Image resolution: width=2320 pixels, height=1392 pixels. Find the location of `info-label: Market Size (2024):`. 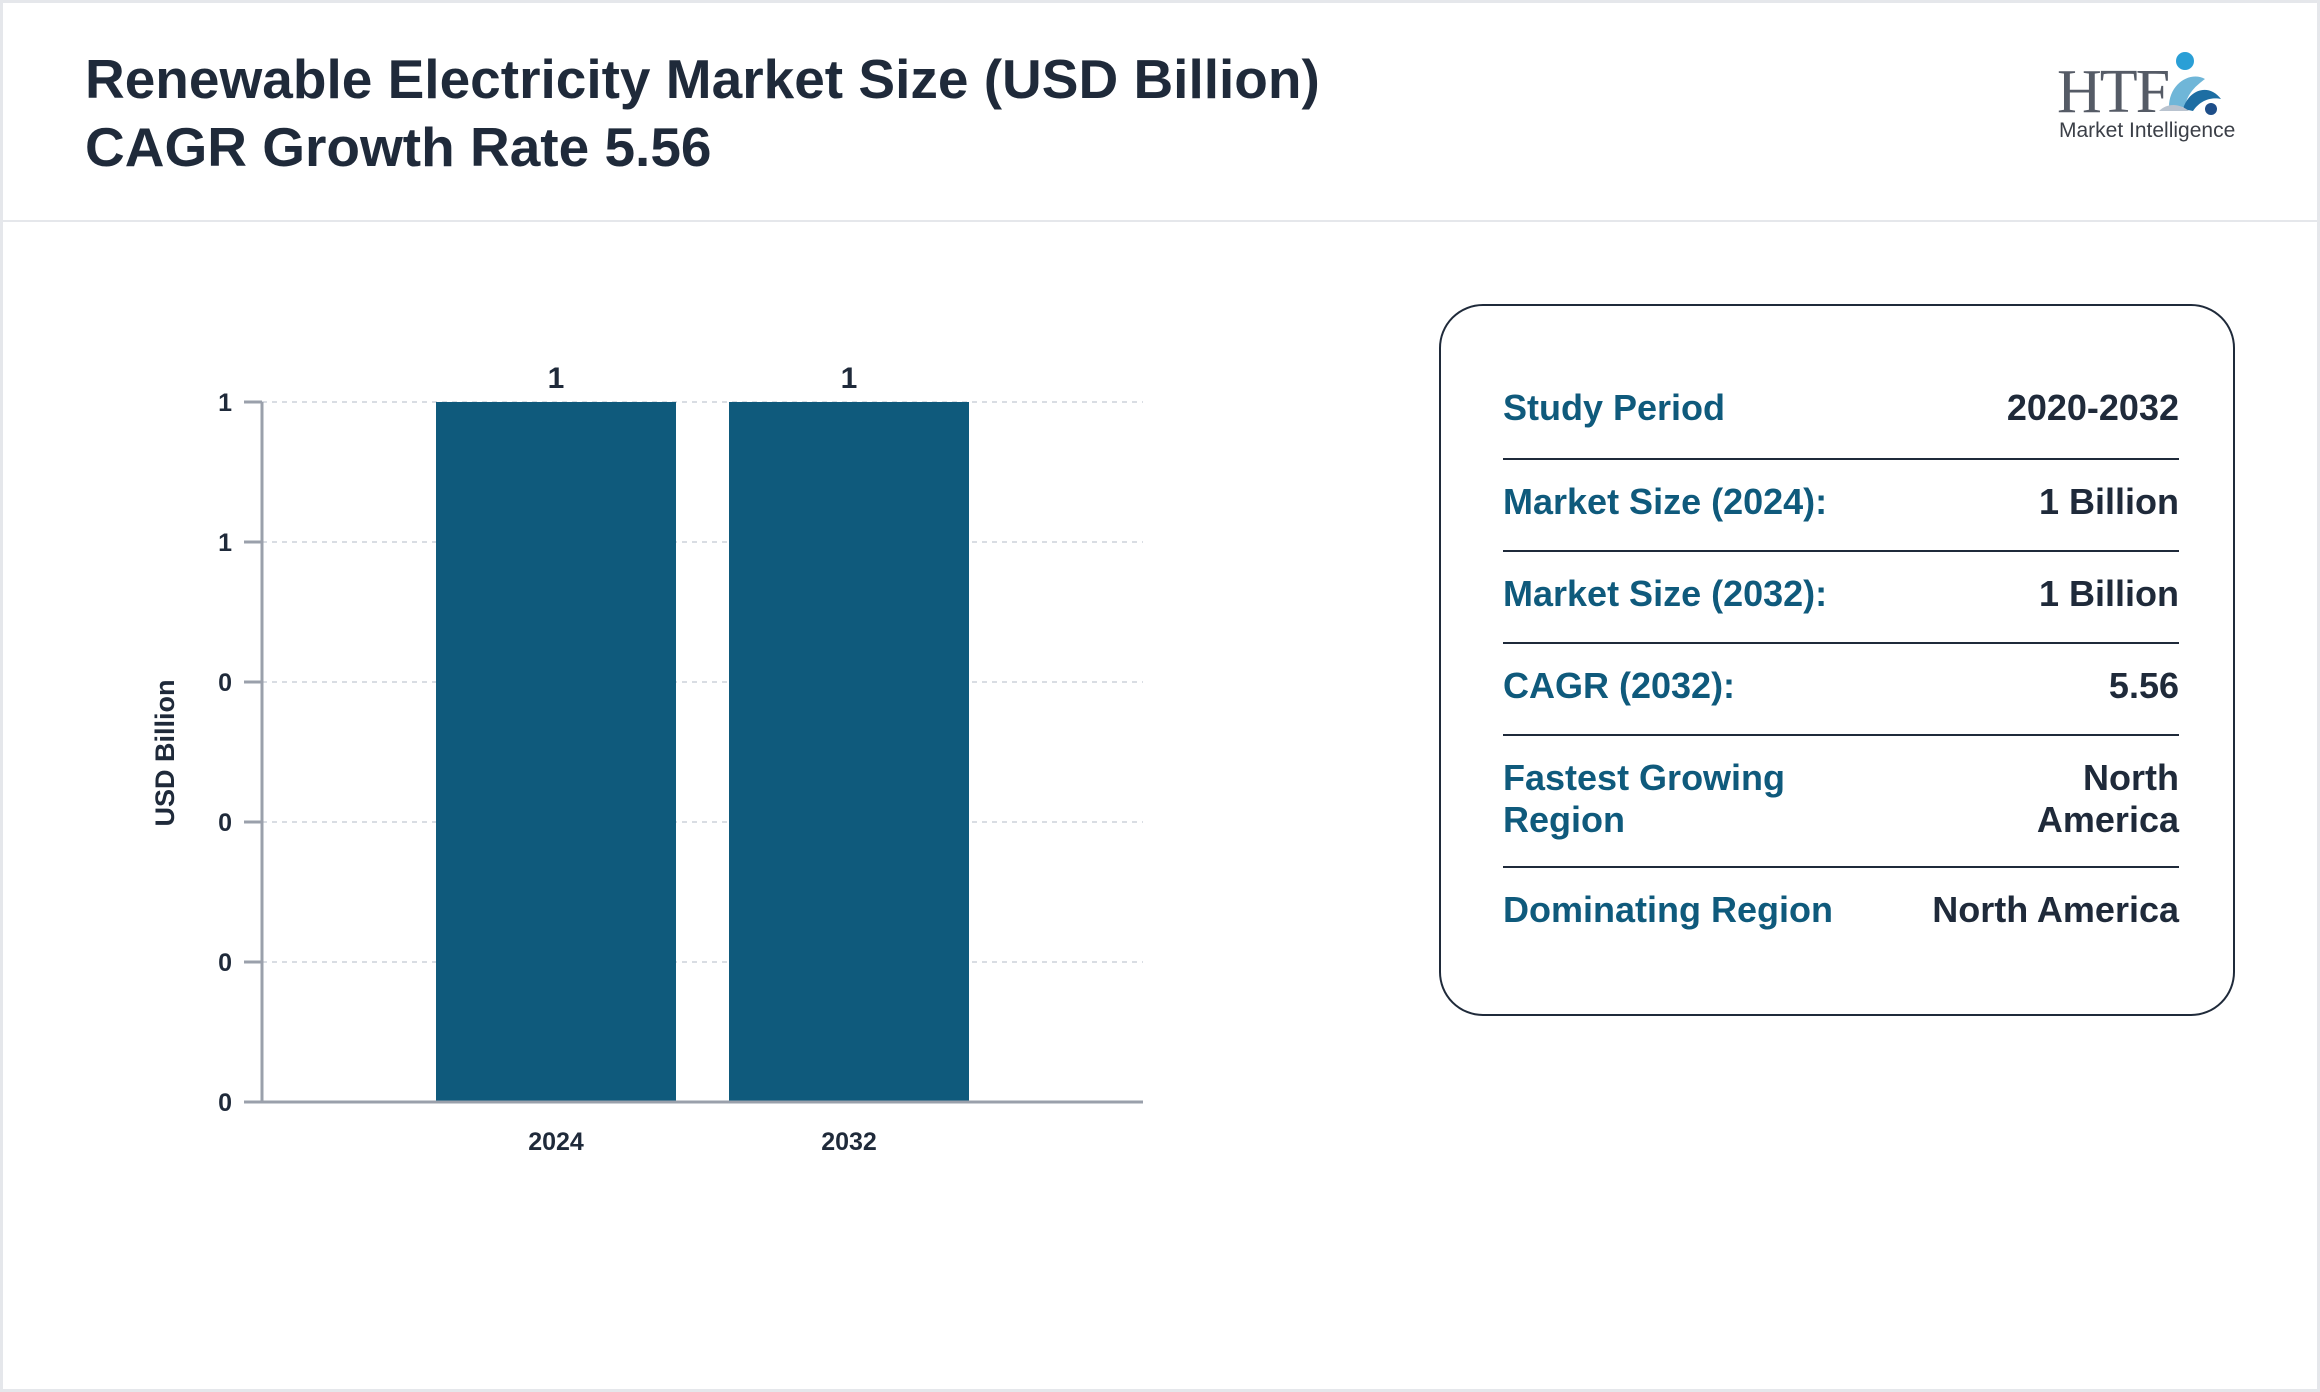

info-label: Market Size (2024): is located at coordinates (1665, 501).